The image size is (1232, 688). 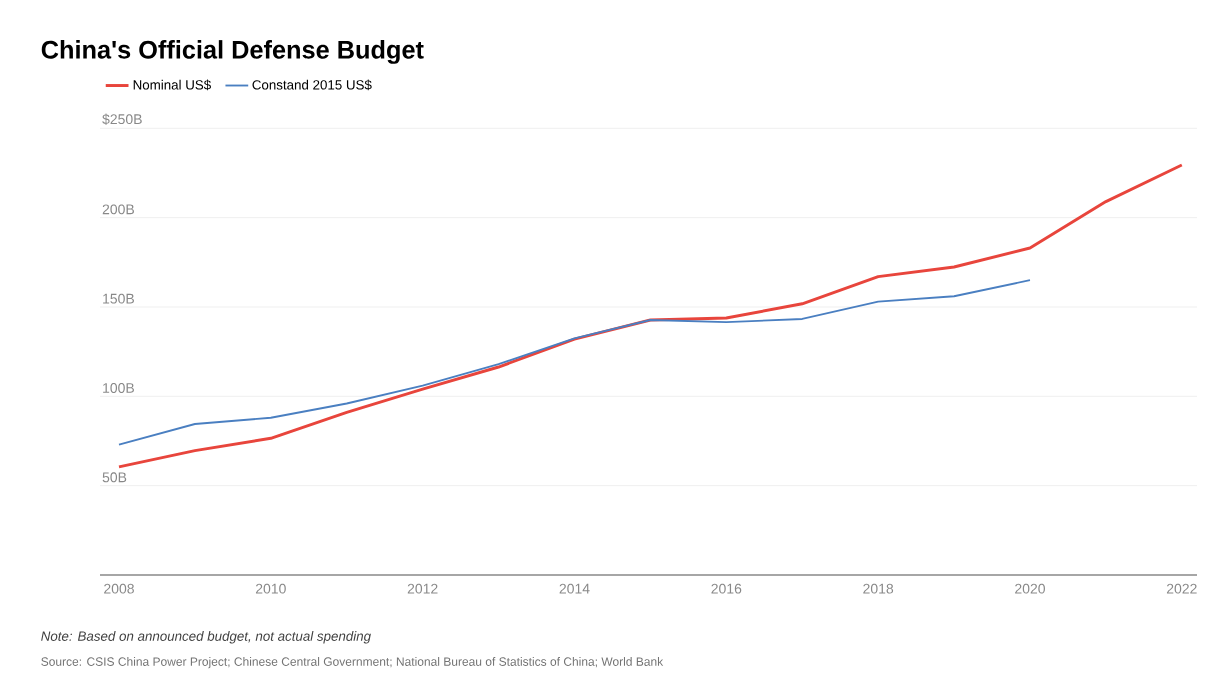 What do you see at coordinates (1181, 588) in the screenshot?
I see `x-tick-label: 2022` at bounding box center [1181, 588].